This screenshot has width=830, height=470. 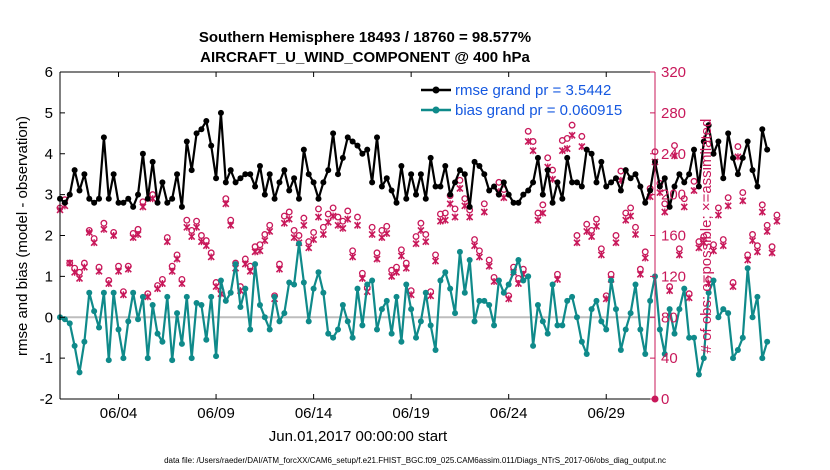 What do you see at coordinates (358, 436) in the screenshot?
I see `x-axis-label: Jun.01,2017 00:00:00 start` at bounding box center [358, 436].